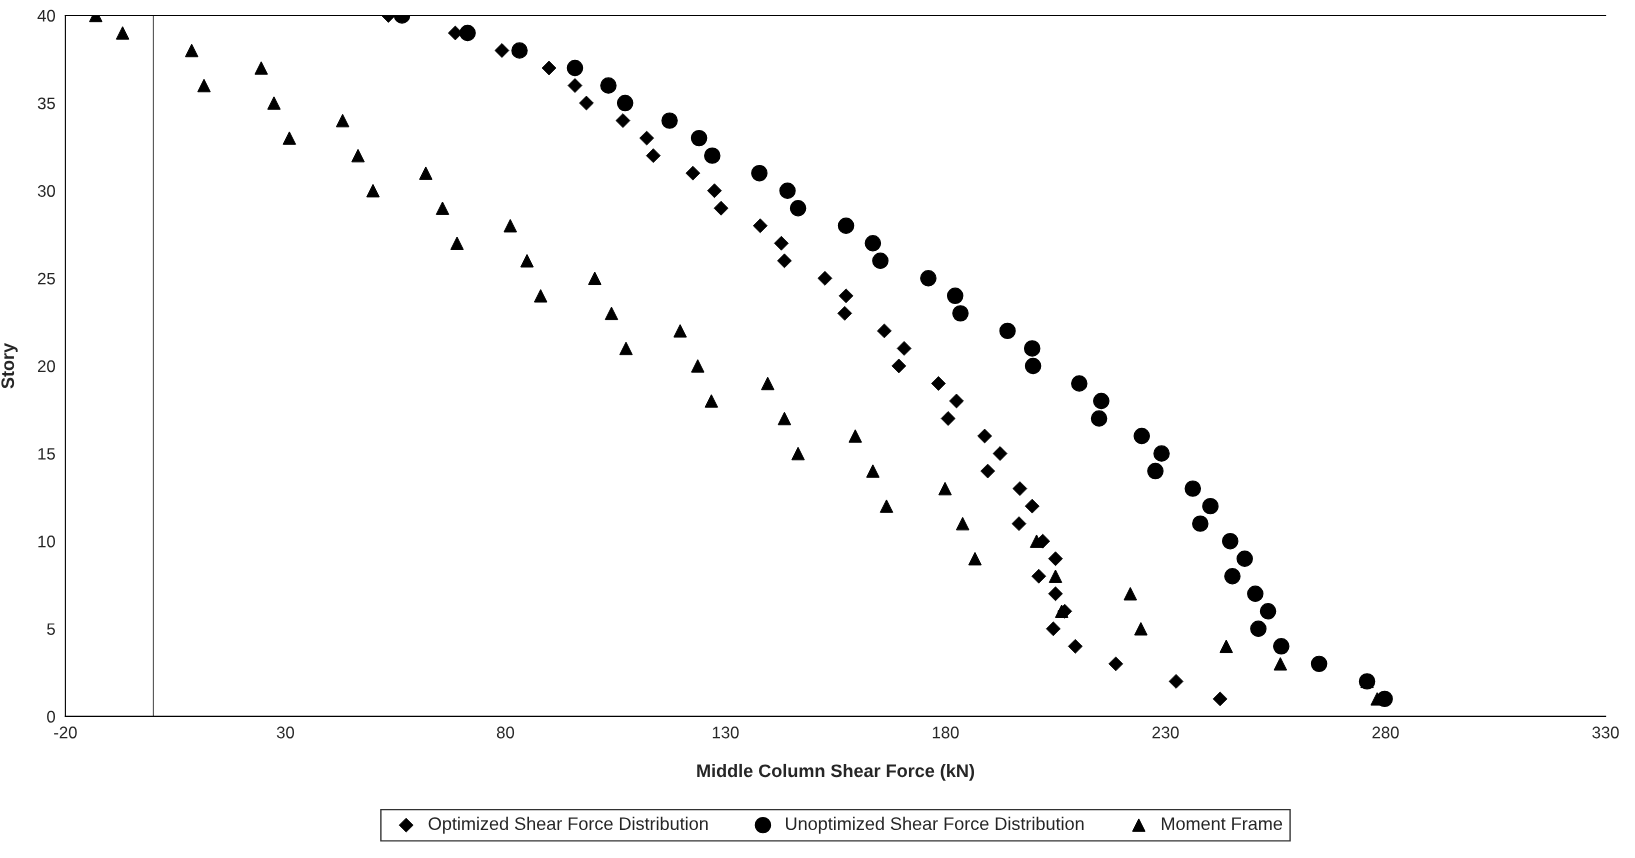 Image resolution: width=1635 pixels, height=858 pixels. Describe the element at coordinates (935, 825) in the screenshot. I see `legend-label: Unoptimized Shear Force Distribution` at that location.